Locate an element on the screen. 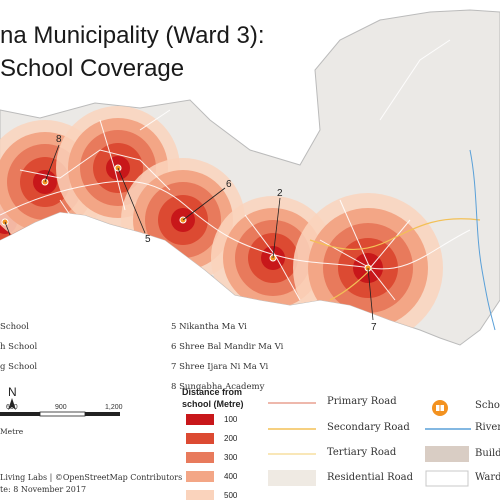 The image size is (500, 500). school-icon is located at coordinates (440, 408).